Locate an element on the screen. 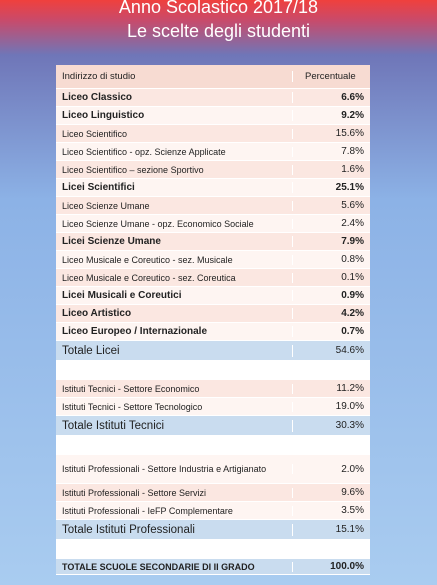 This screenshot has height=585, width=437. total-row-professionali: Totale Istituti Professionali 15.1% is located at coordinates (213, 530).